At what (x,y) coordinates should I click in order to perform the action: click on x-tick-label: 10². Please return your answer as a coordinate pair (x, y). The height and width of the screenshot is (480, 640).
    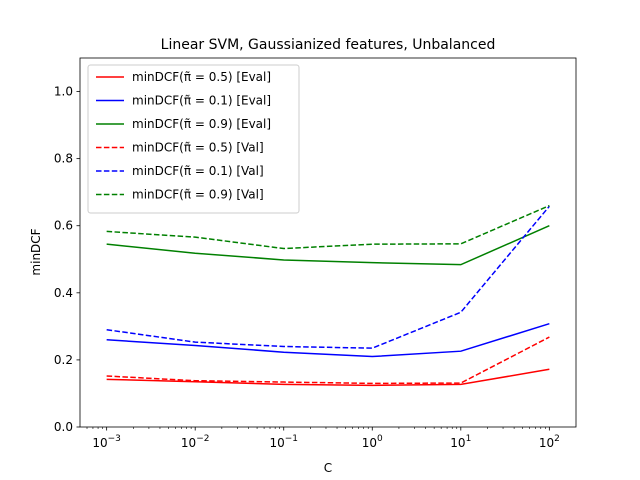
    Looking at the image, I should click on (549, 442).